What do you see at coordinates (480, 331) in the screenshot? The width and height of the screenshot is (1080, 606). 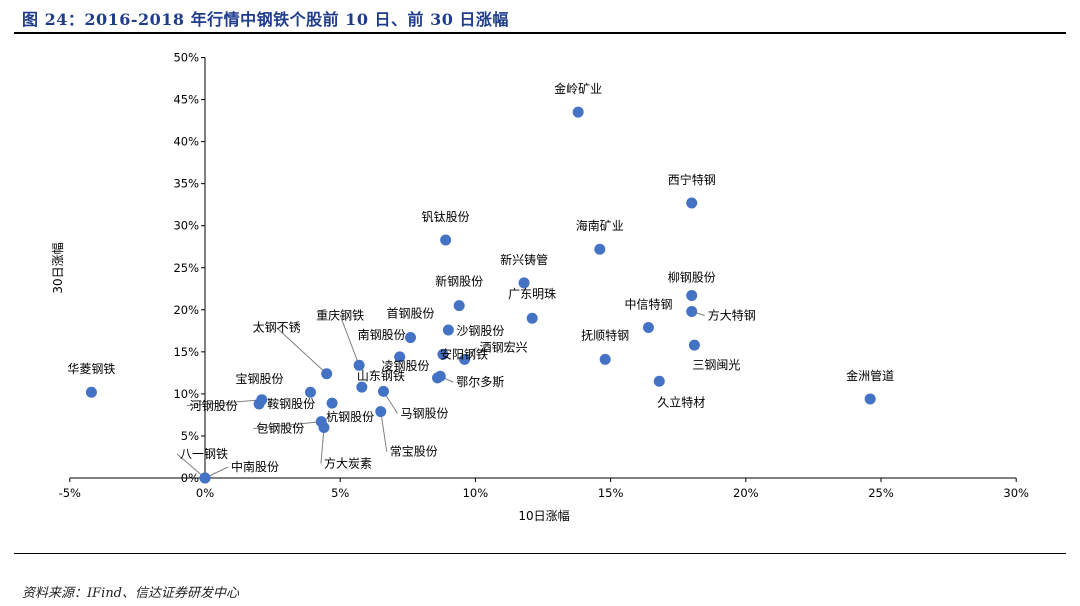 I see `data-label: 沙钢股份` at bounding box center [480, 331].